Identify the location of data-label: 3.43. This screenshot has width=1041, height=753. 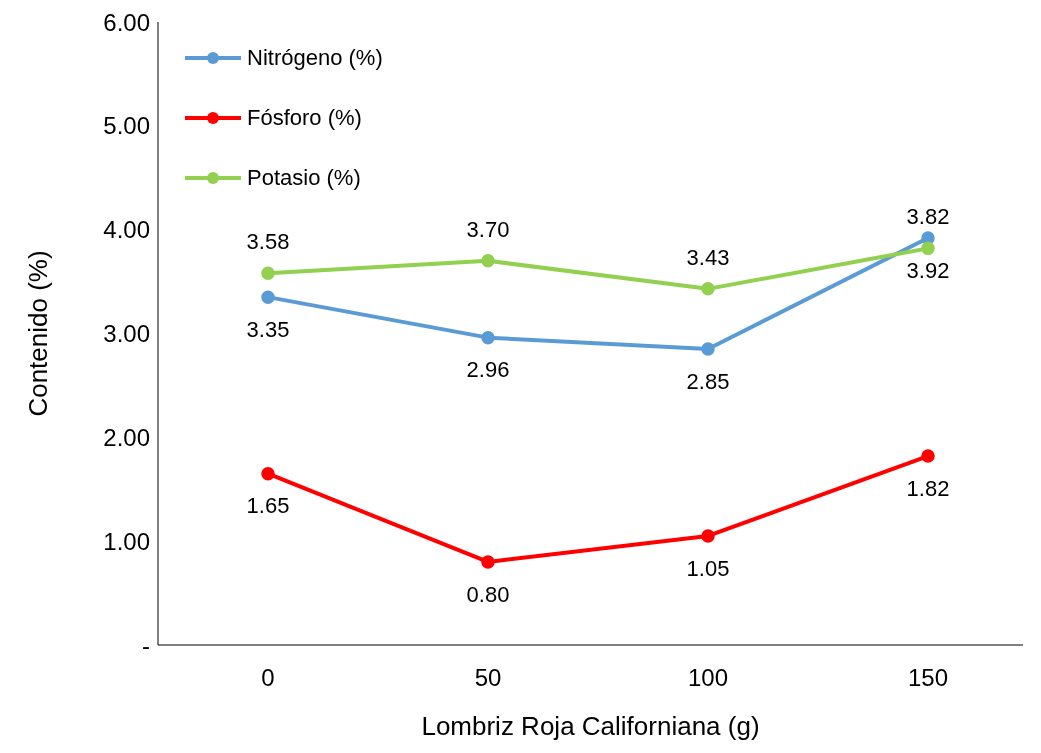
(708, 257).